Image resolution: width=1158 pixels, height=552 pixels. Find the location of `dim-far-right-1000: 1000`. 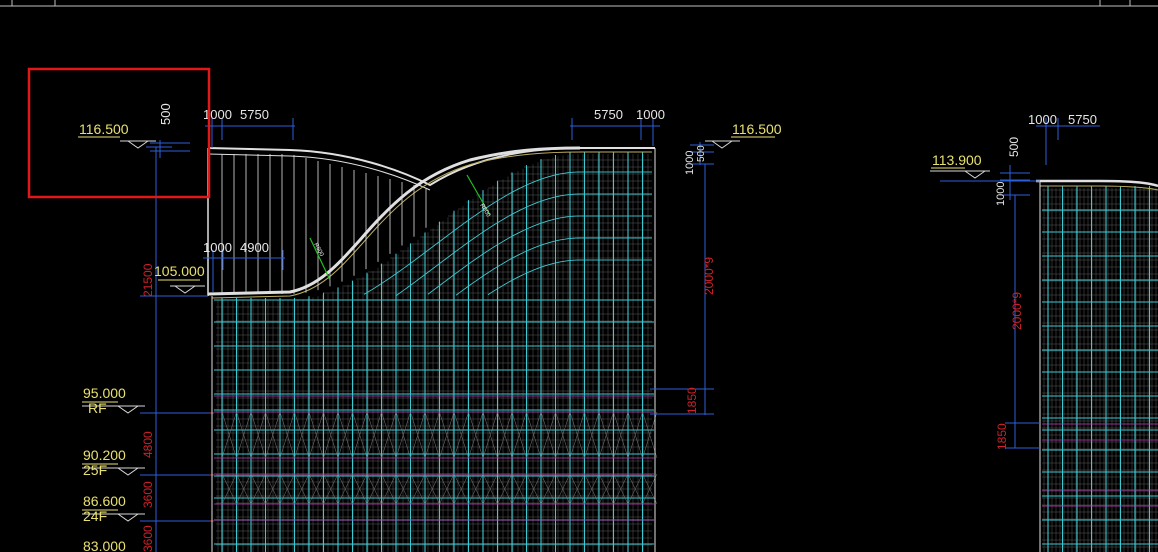

dim-far-right-1000: 1000 is located at coordinates (1042, 119).